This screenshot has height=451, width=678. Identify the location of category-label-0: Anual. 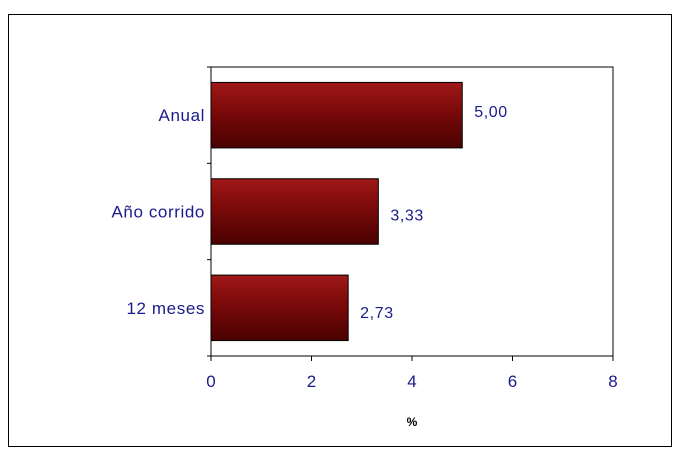
(182, 115).